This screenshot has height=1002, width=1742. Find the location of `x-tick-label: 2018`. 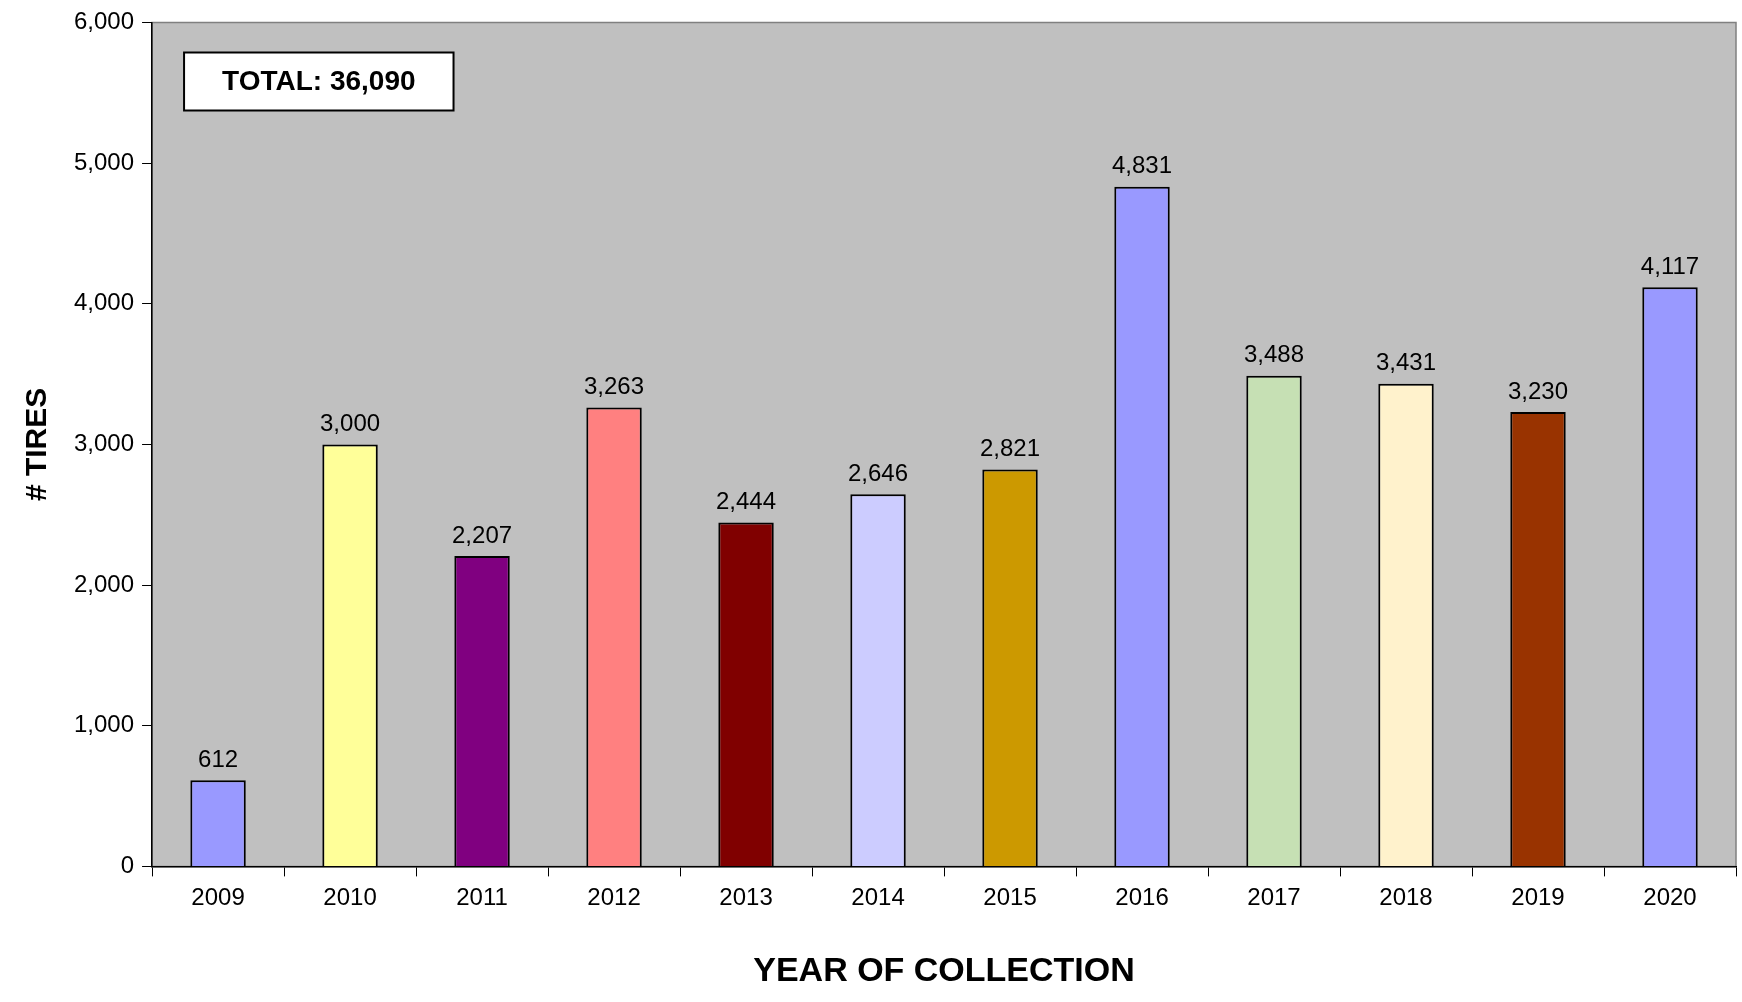

x-tick-label: 2018 is located at coordinates (1406, 897).